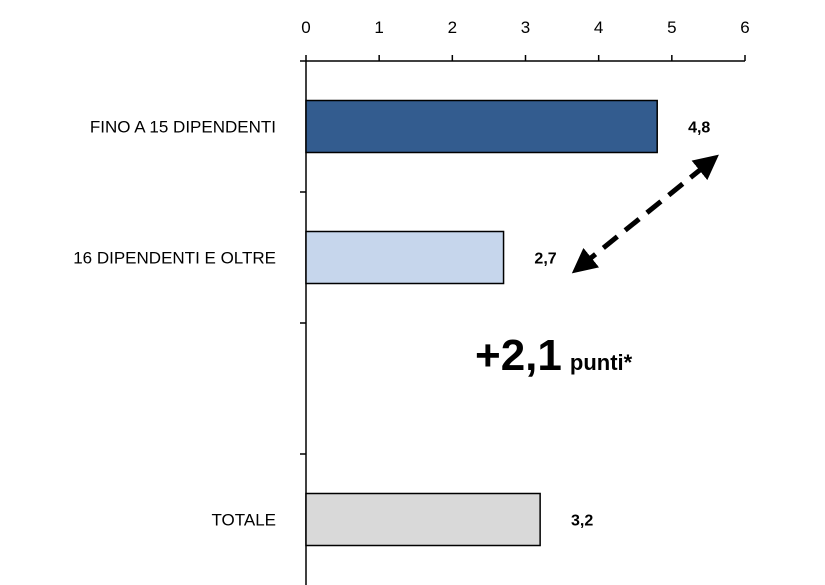 This screenshot has height=585, width=825. What do you see at coordinates (378, 27) in the screenshot?
I see `x-tick-label: 1` at bounding box center [378, 27].